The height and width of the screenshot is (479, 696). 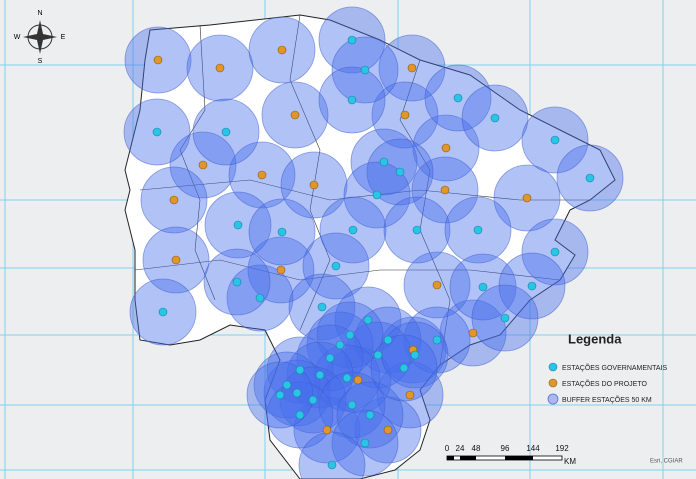 What do you see at coordinates (614, 367) in the screenshot?
I see `legend-item: ESTAÇÕES GOVERNAMENTAIS` at bounding box center [614, 367].